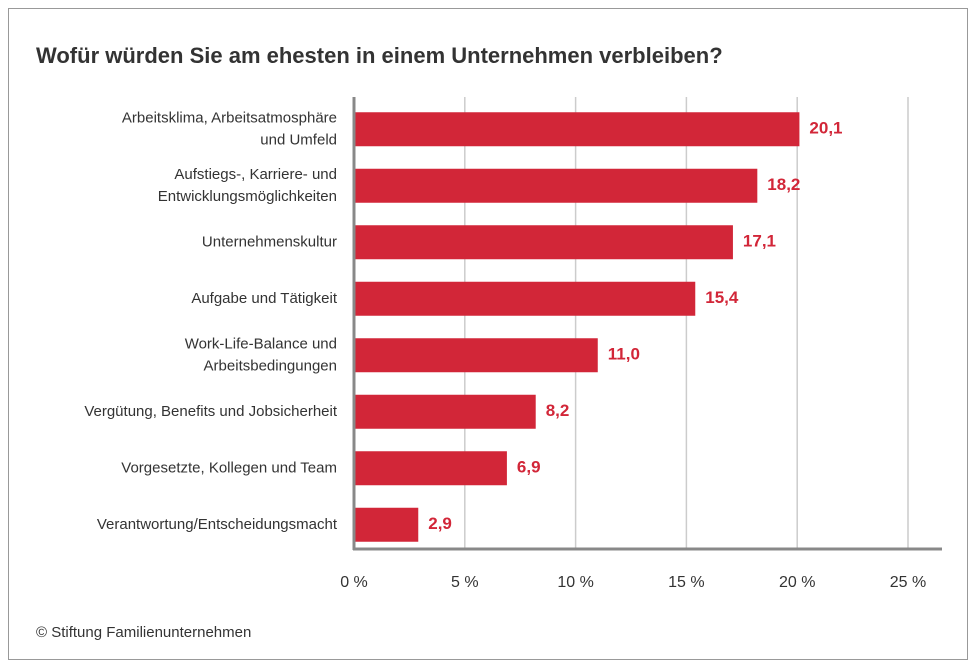 Image resolution: width=976 pixels, height=668 pixels. I want to click on x-tick-label: 25 %, so click(908, 582).